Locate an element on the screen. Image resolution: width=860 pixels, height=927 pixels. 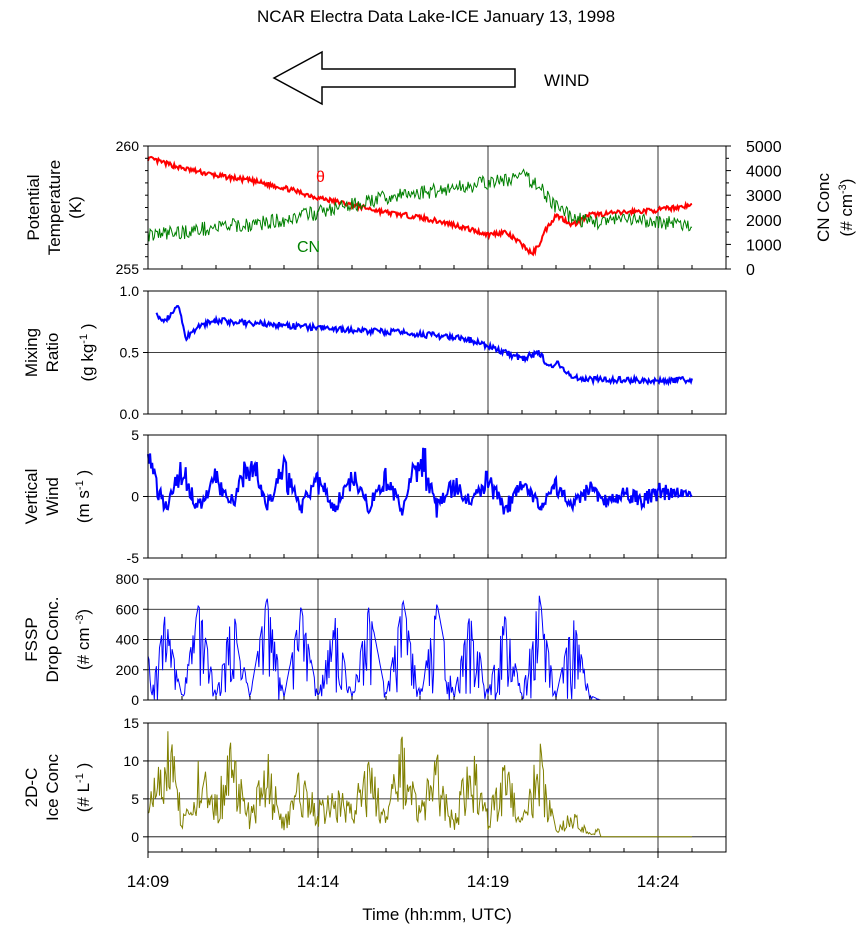
y-unit-label: (g kg-1 ) is located at coordinates (87, 353).